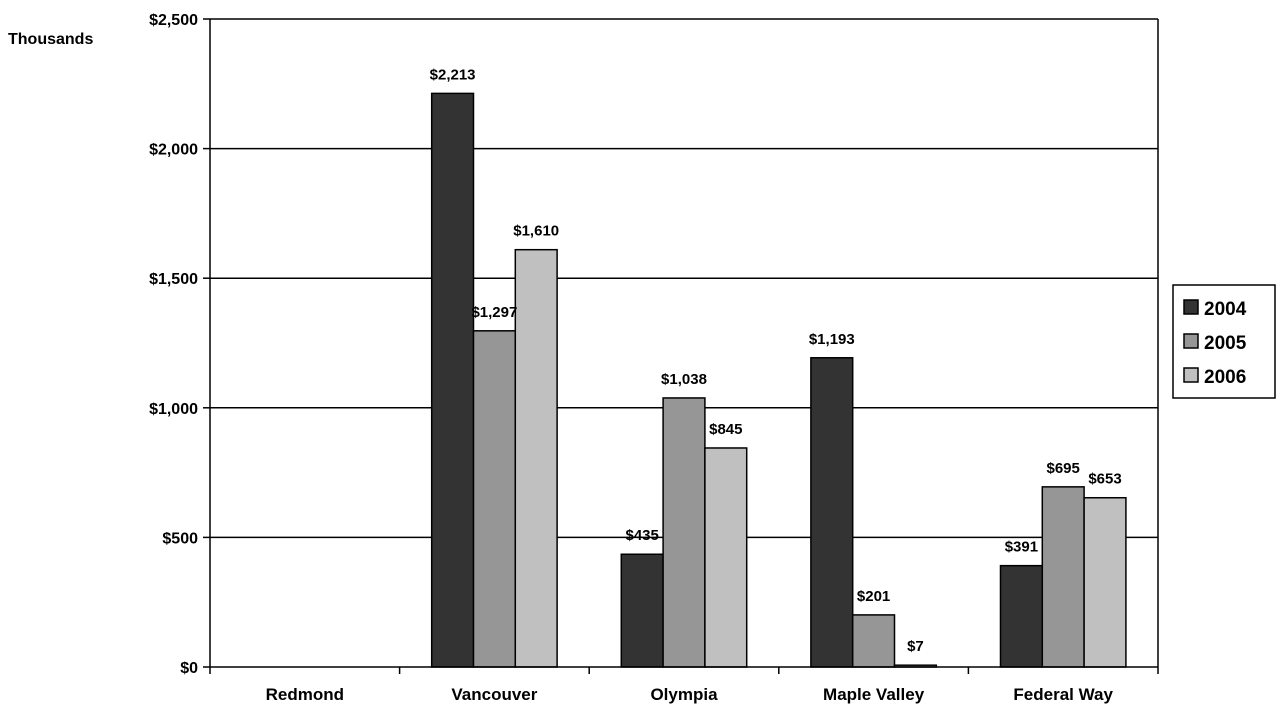  Describe the element at coordinates (873, 596) in the screenshot. I see `data-label: $201` at that location.